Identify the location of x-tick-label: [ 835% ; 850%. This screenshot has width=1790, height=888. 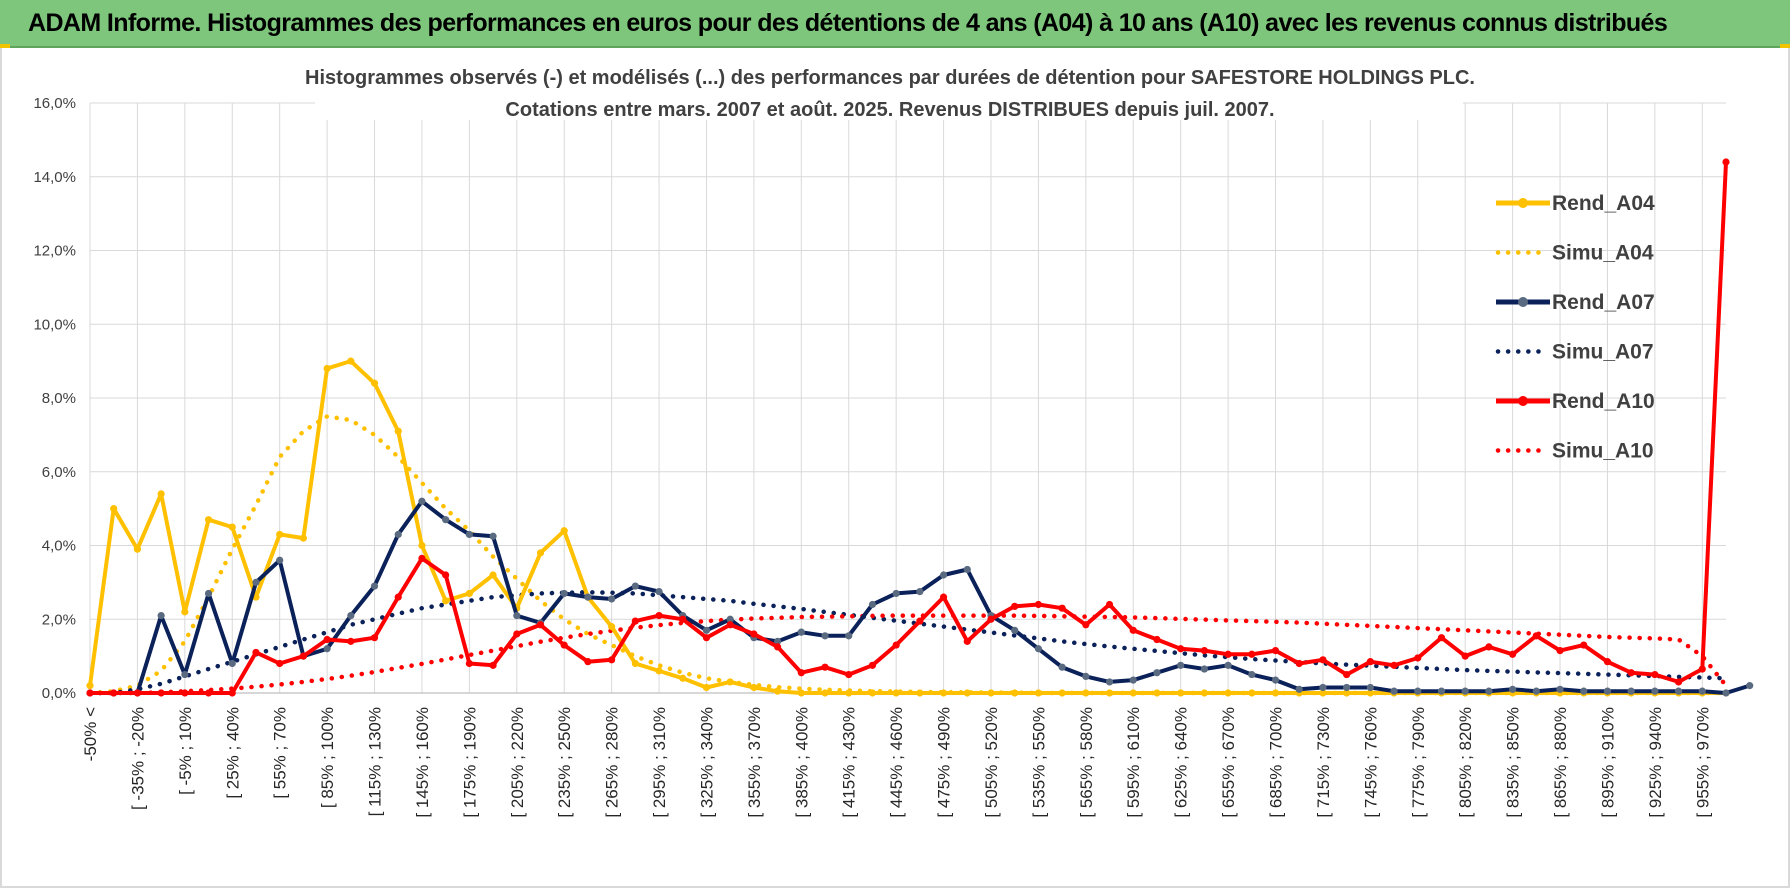
(1513, 762).